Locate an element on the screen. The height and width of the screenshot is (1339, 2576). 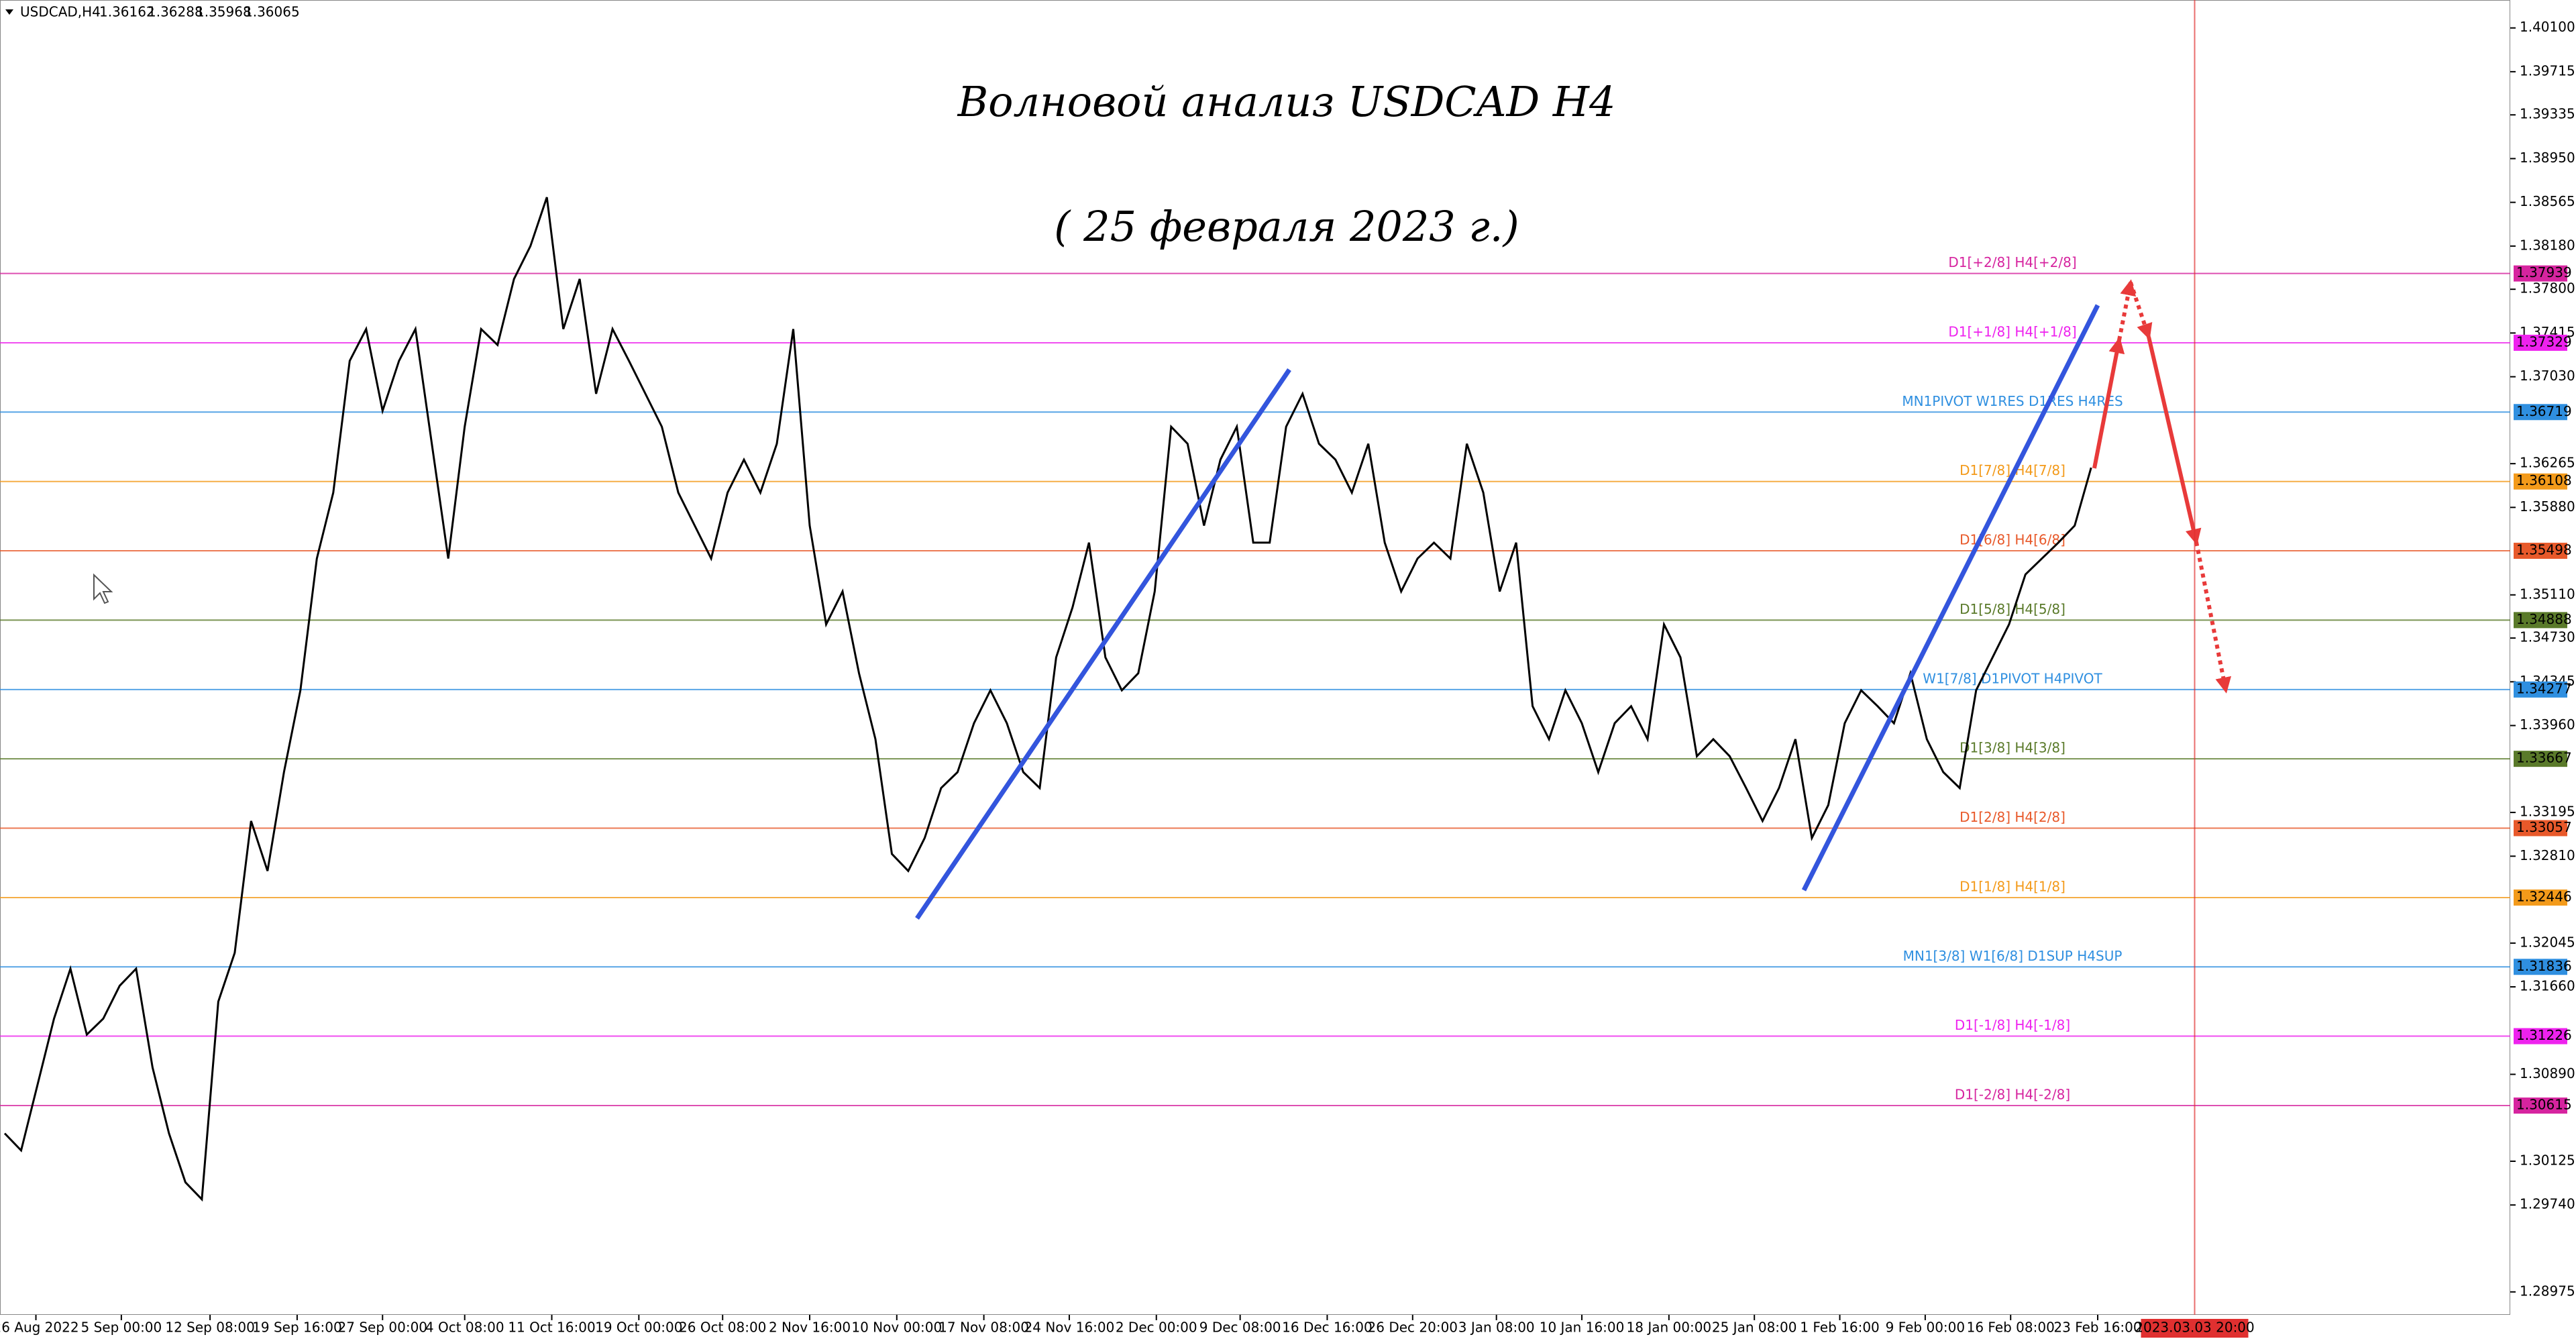
level-price: 1.33057 is located at coordinates (2544, 827).